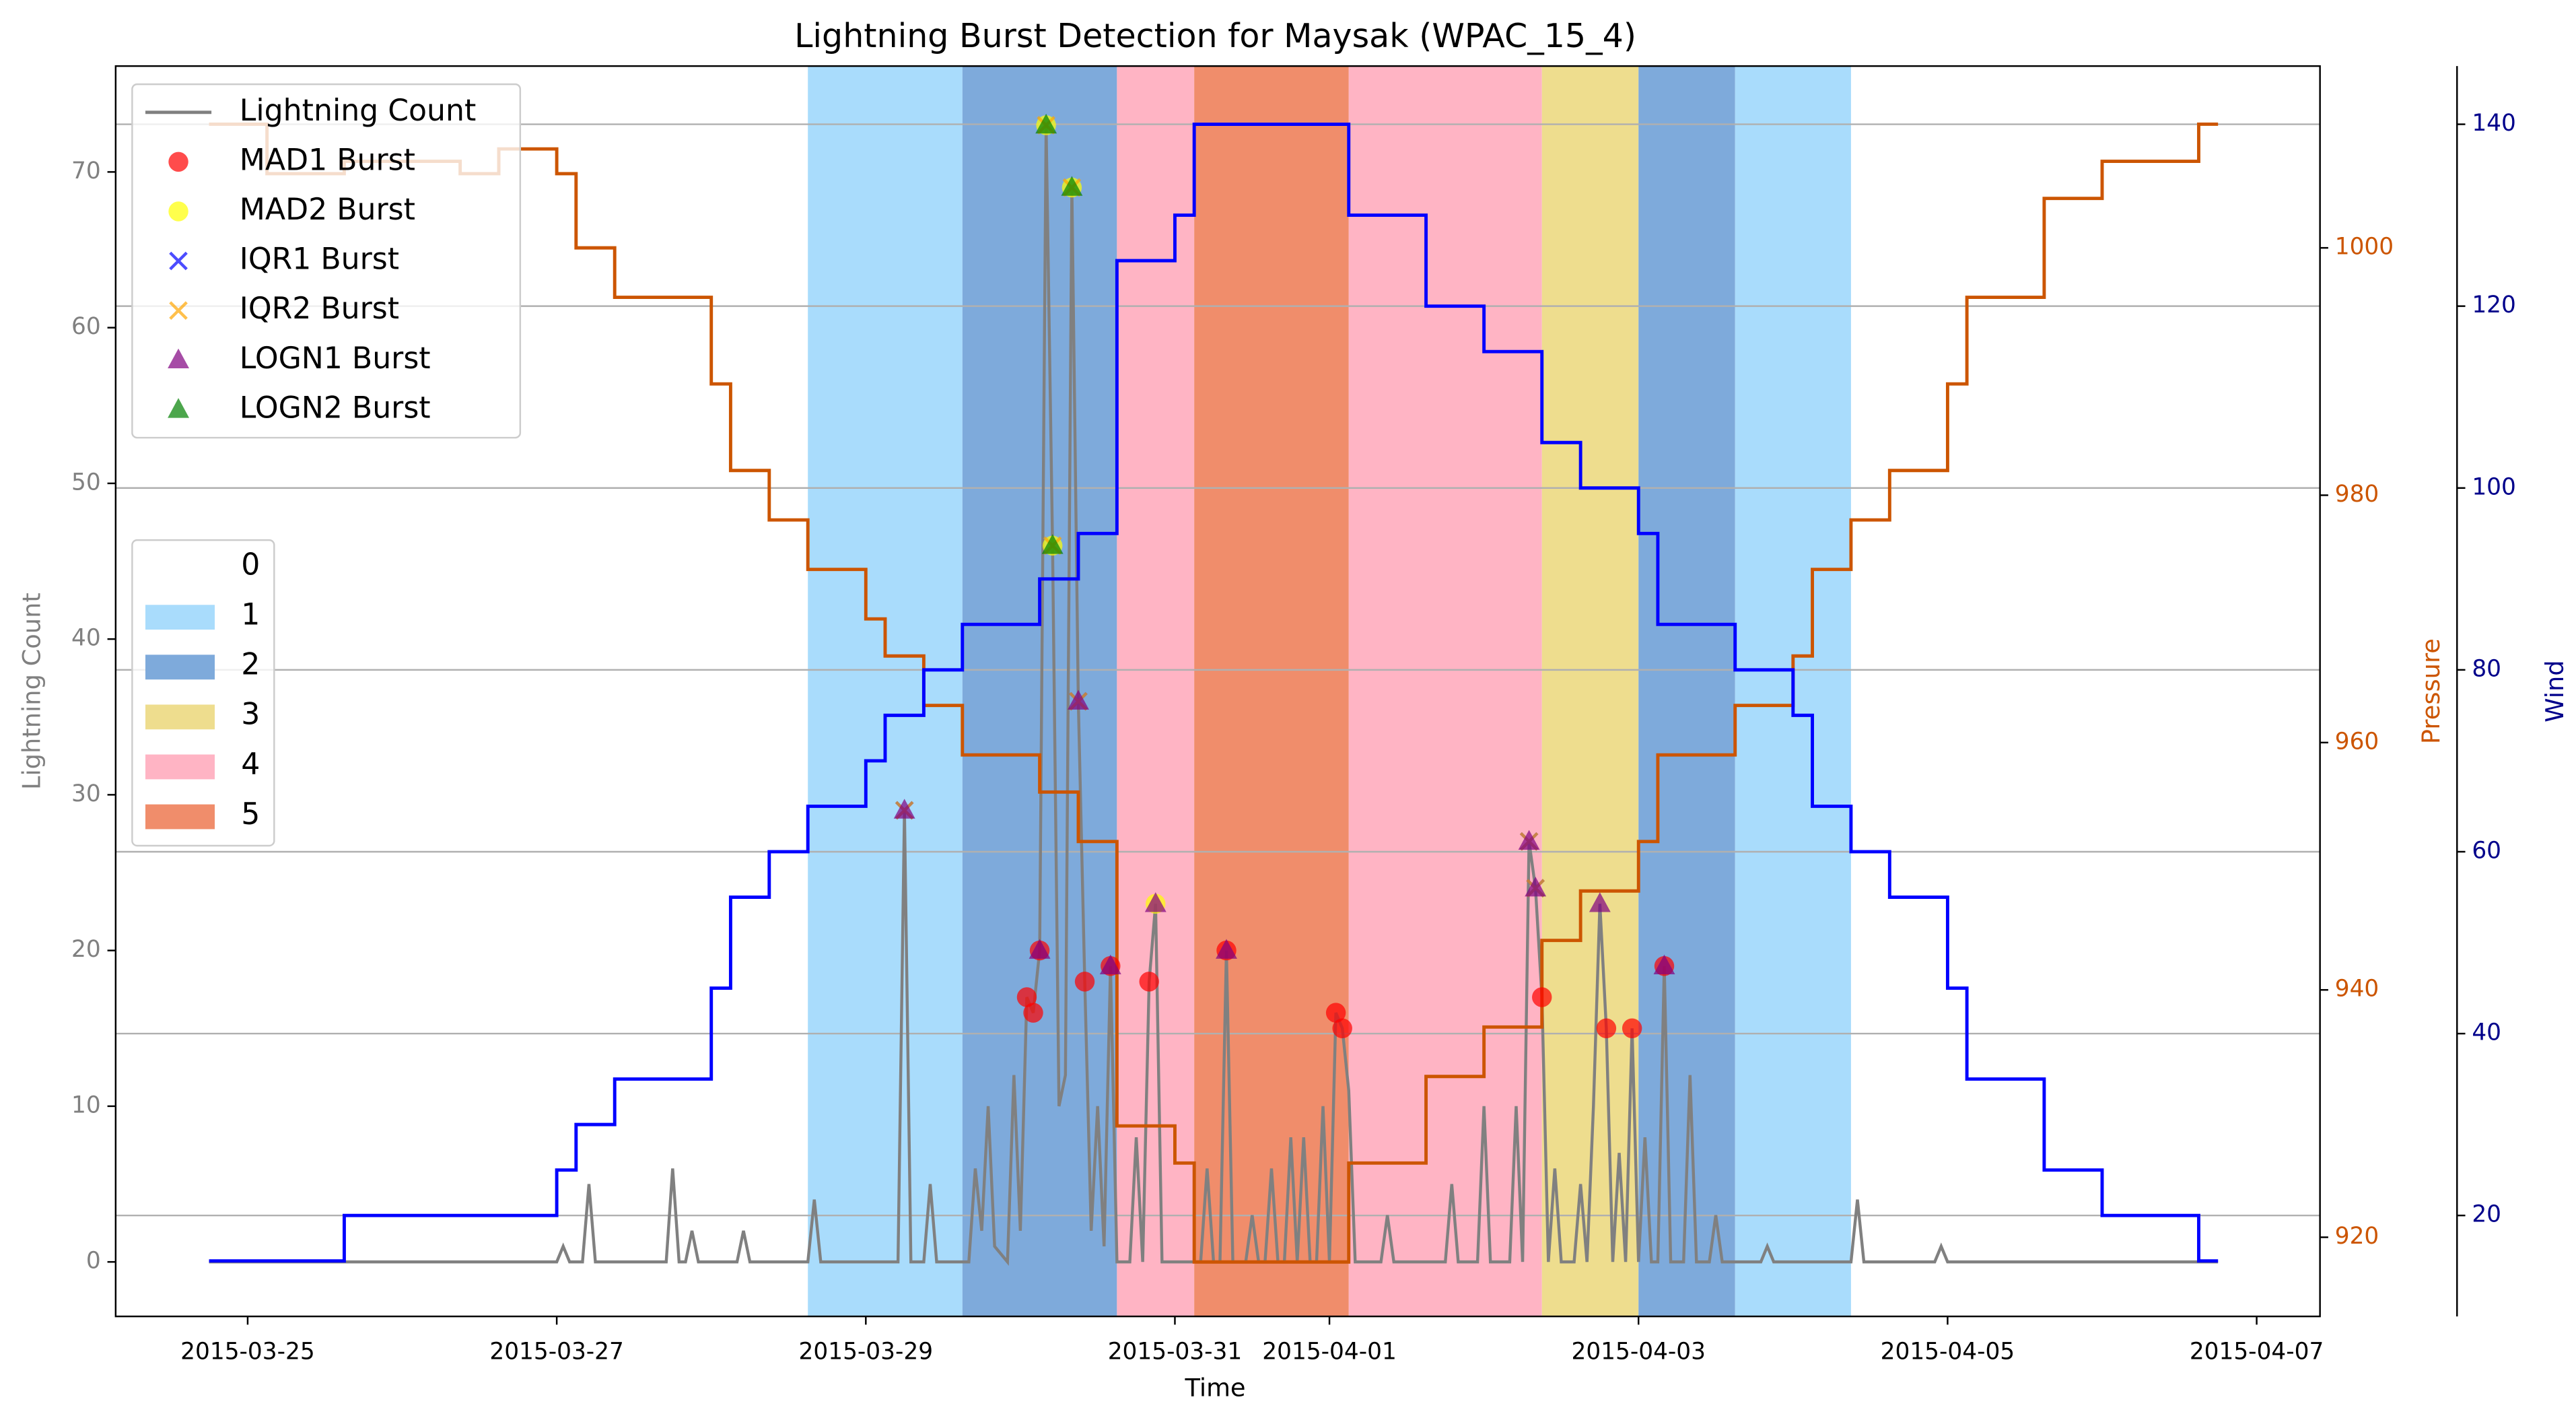 The height and width of the screenshot is (1416, 2576). Describe the element at coordinates (86, 638) in the screenshot. I see `y-tick-label: 40` at that location.